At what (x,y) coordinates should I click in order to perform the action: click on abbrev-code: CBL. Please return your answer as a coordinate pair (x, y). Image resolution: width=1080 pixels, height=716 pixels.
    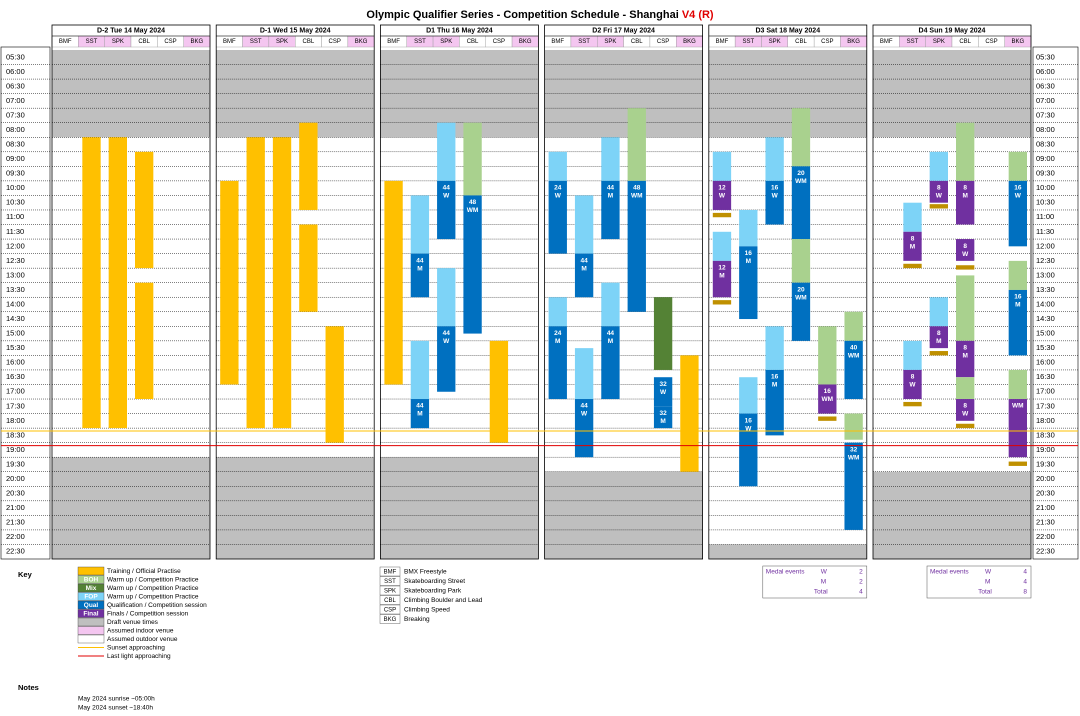
    Looking at the image, I should click on (390, 601).